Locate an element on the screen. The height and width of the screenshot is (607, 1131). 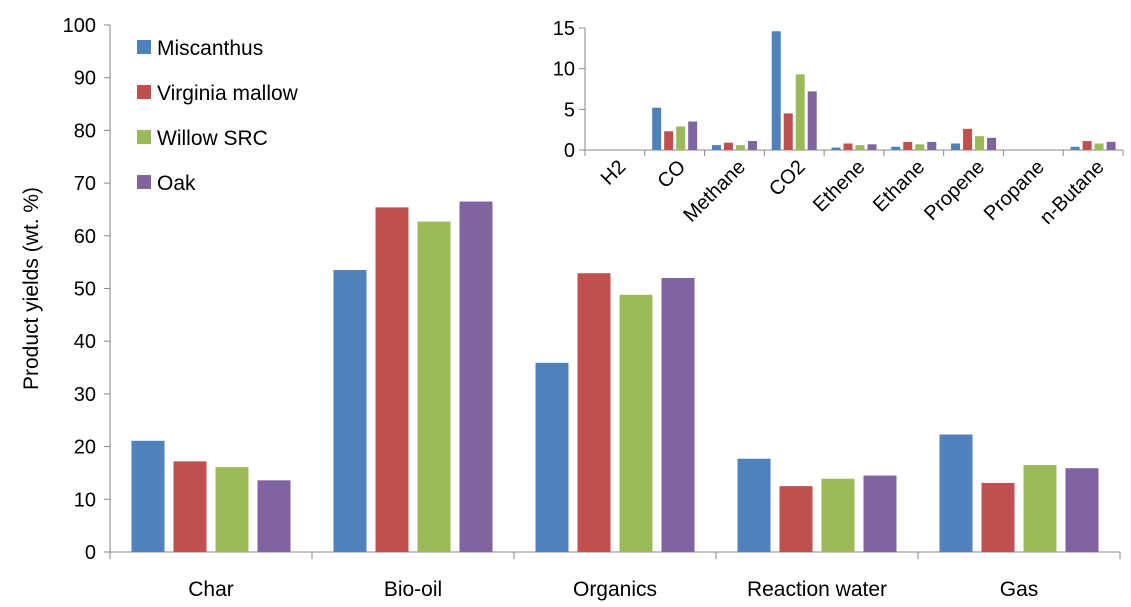
inset-bar-propene-oak is located at coordinates (992, 143).